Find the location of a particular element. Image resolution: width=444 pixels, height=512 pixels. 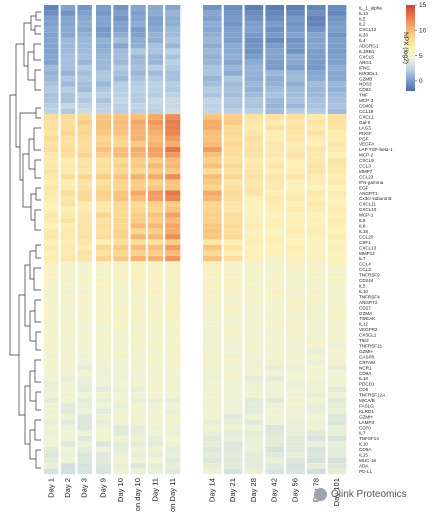

row-label: IL18 is located at coordinates (363, 378).